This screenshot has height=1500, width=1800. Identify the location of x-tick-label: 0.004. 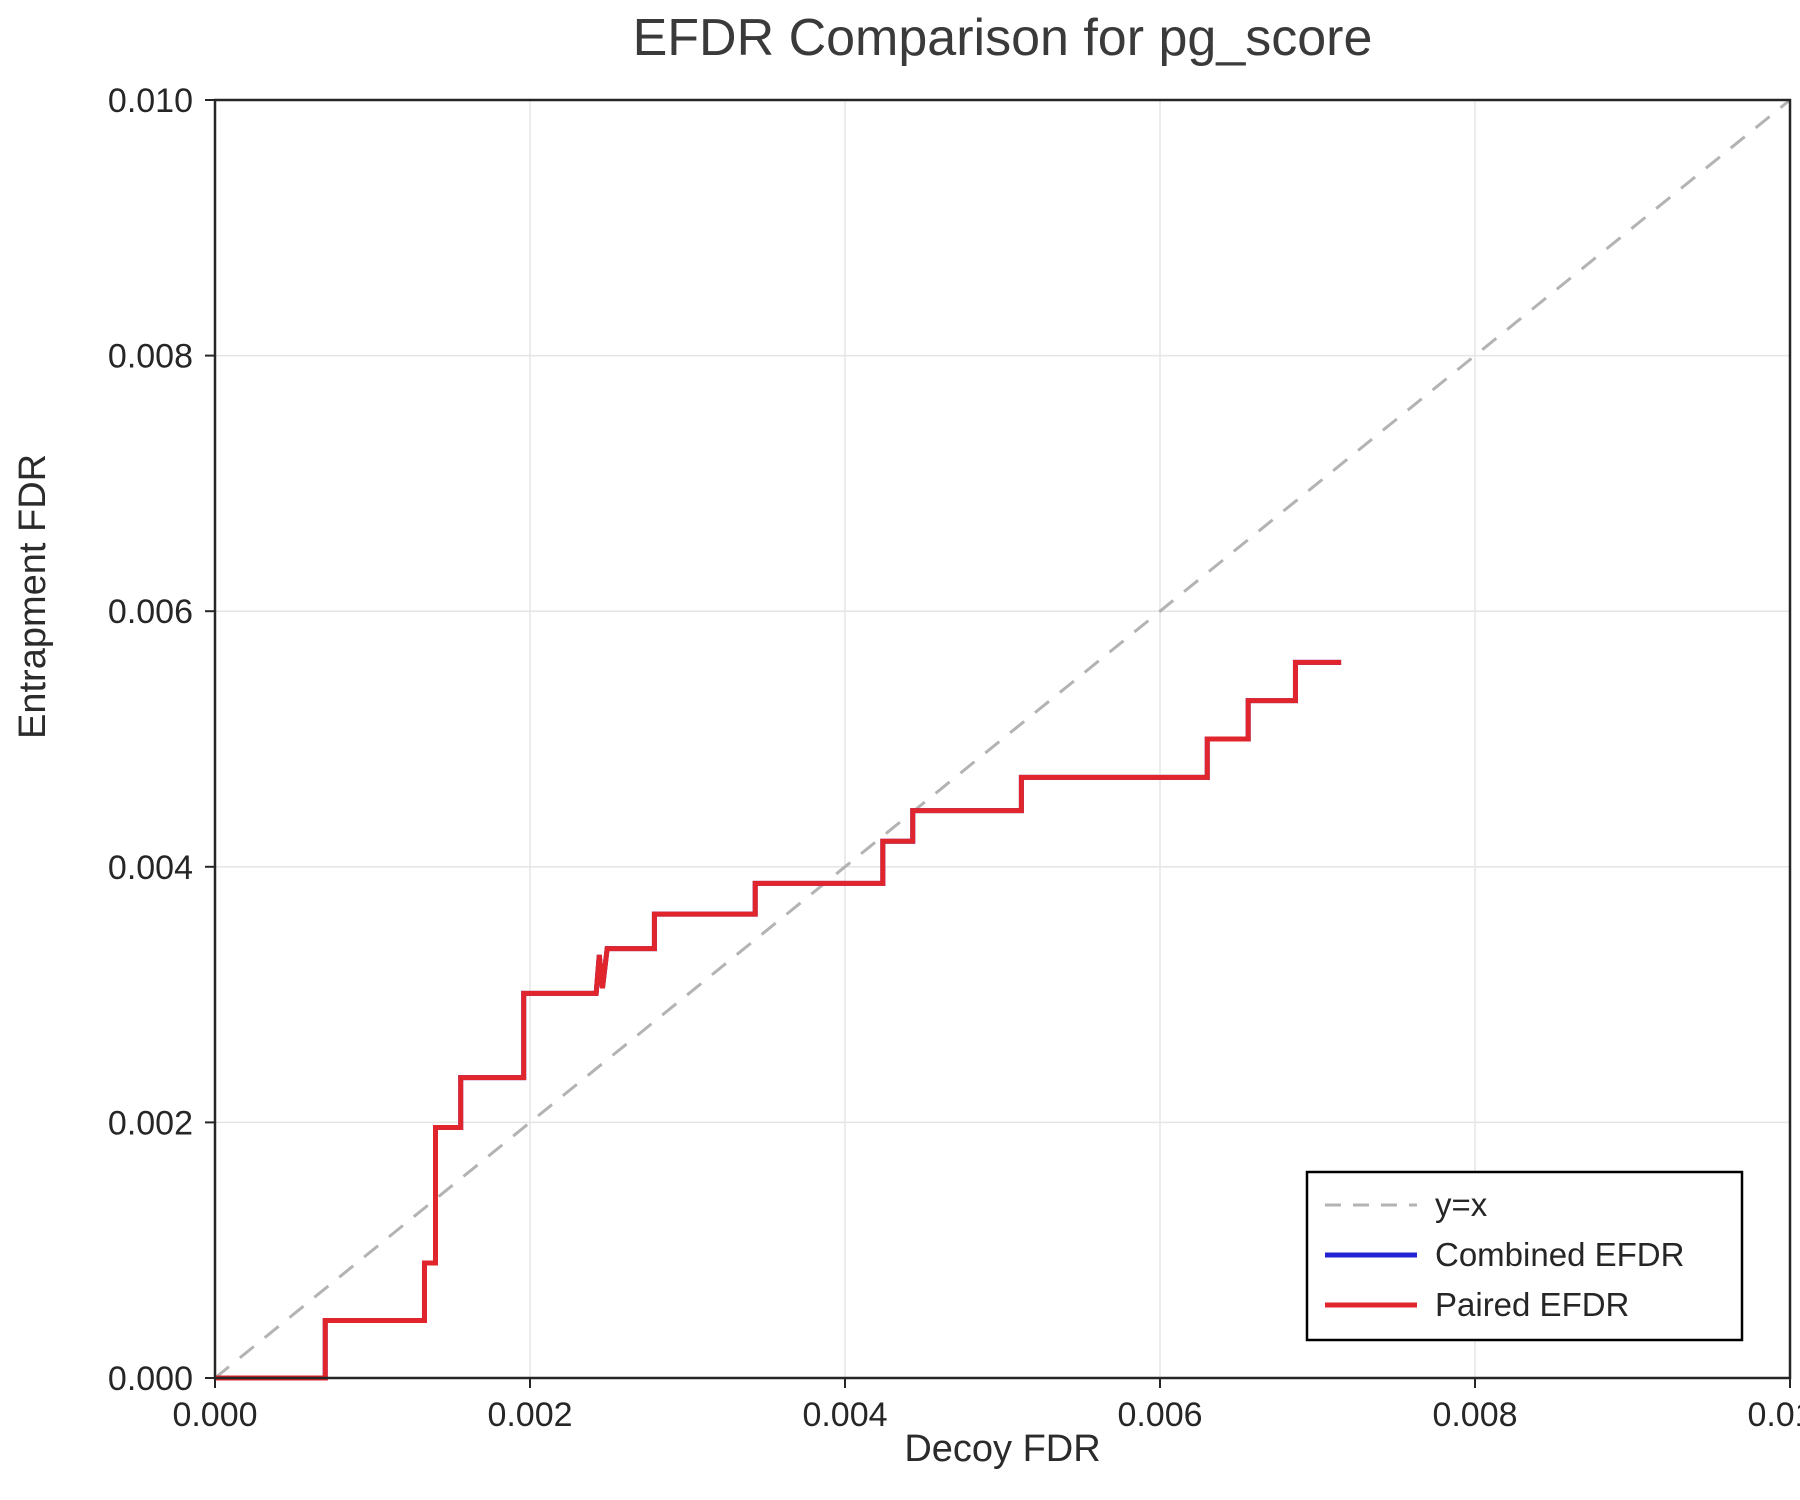
(844, 1415).